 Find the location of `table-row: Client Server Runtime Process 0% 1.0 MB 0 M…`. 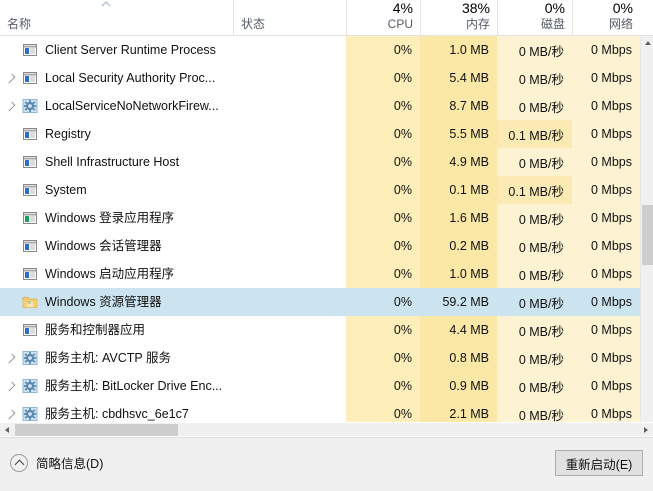

table-row: Client Server Runtime Process 0% 1.0 MB 0 M… is located at coordinates (320, 50).